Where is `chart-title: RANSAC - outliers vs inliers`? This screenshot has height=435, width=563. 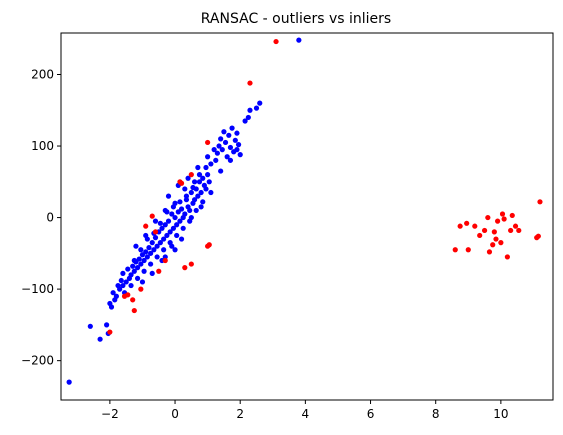 chart-title: RANSAC - outliers vs inliers is located at coordinates (296, 19).